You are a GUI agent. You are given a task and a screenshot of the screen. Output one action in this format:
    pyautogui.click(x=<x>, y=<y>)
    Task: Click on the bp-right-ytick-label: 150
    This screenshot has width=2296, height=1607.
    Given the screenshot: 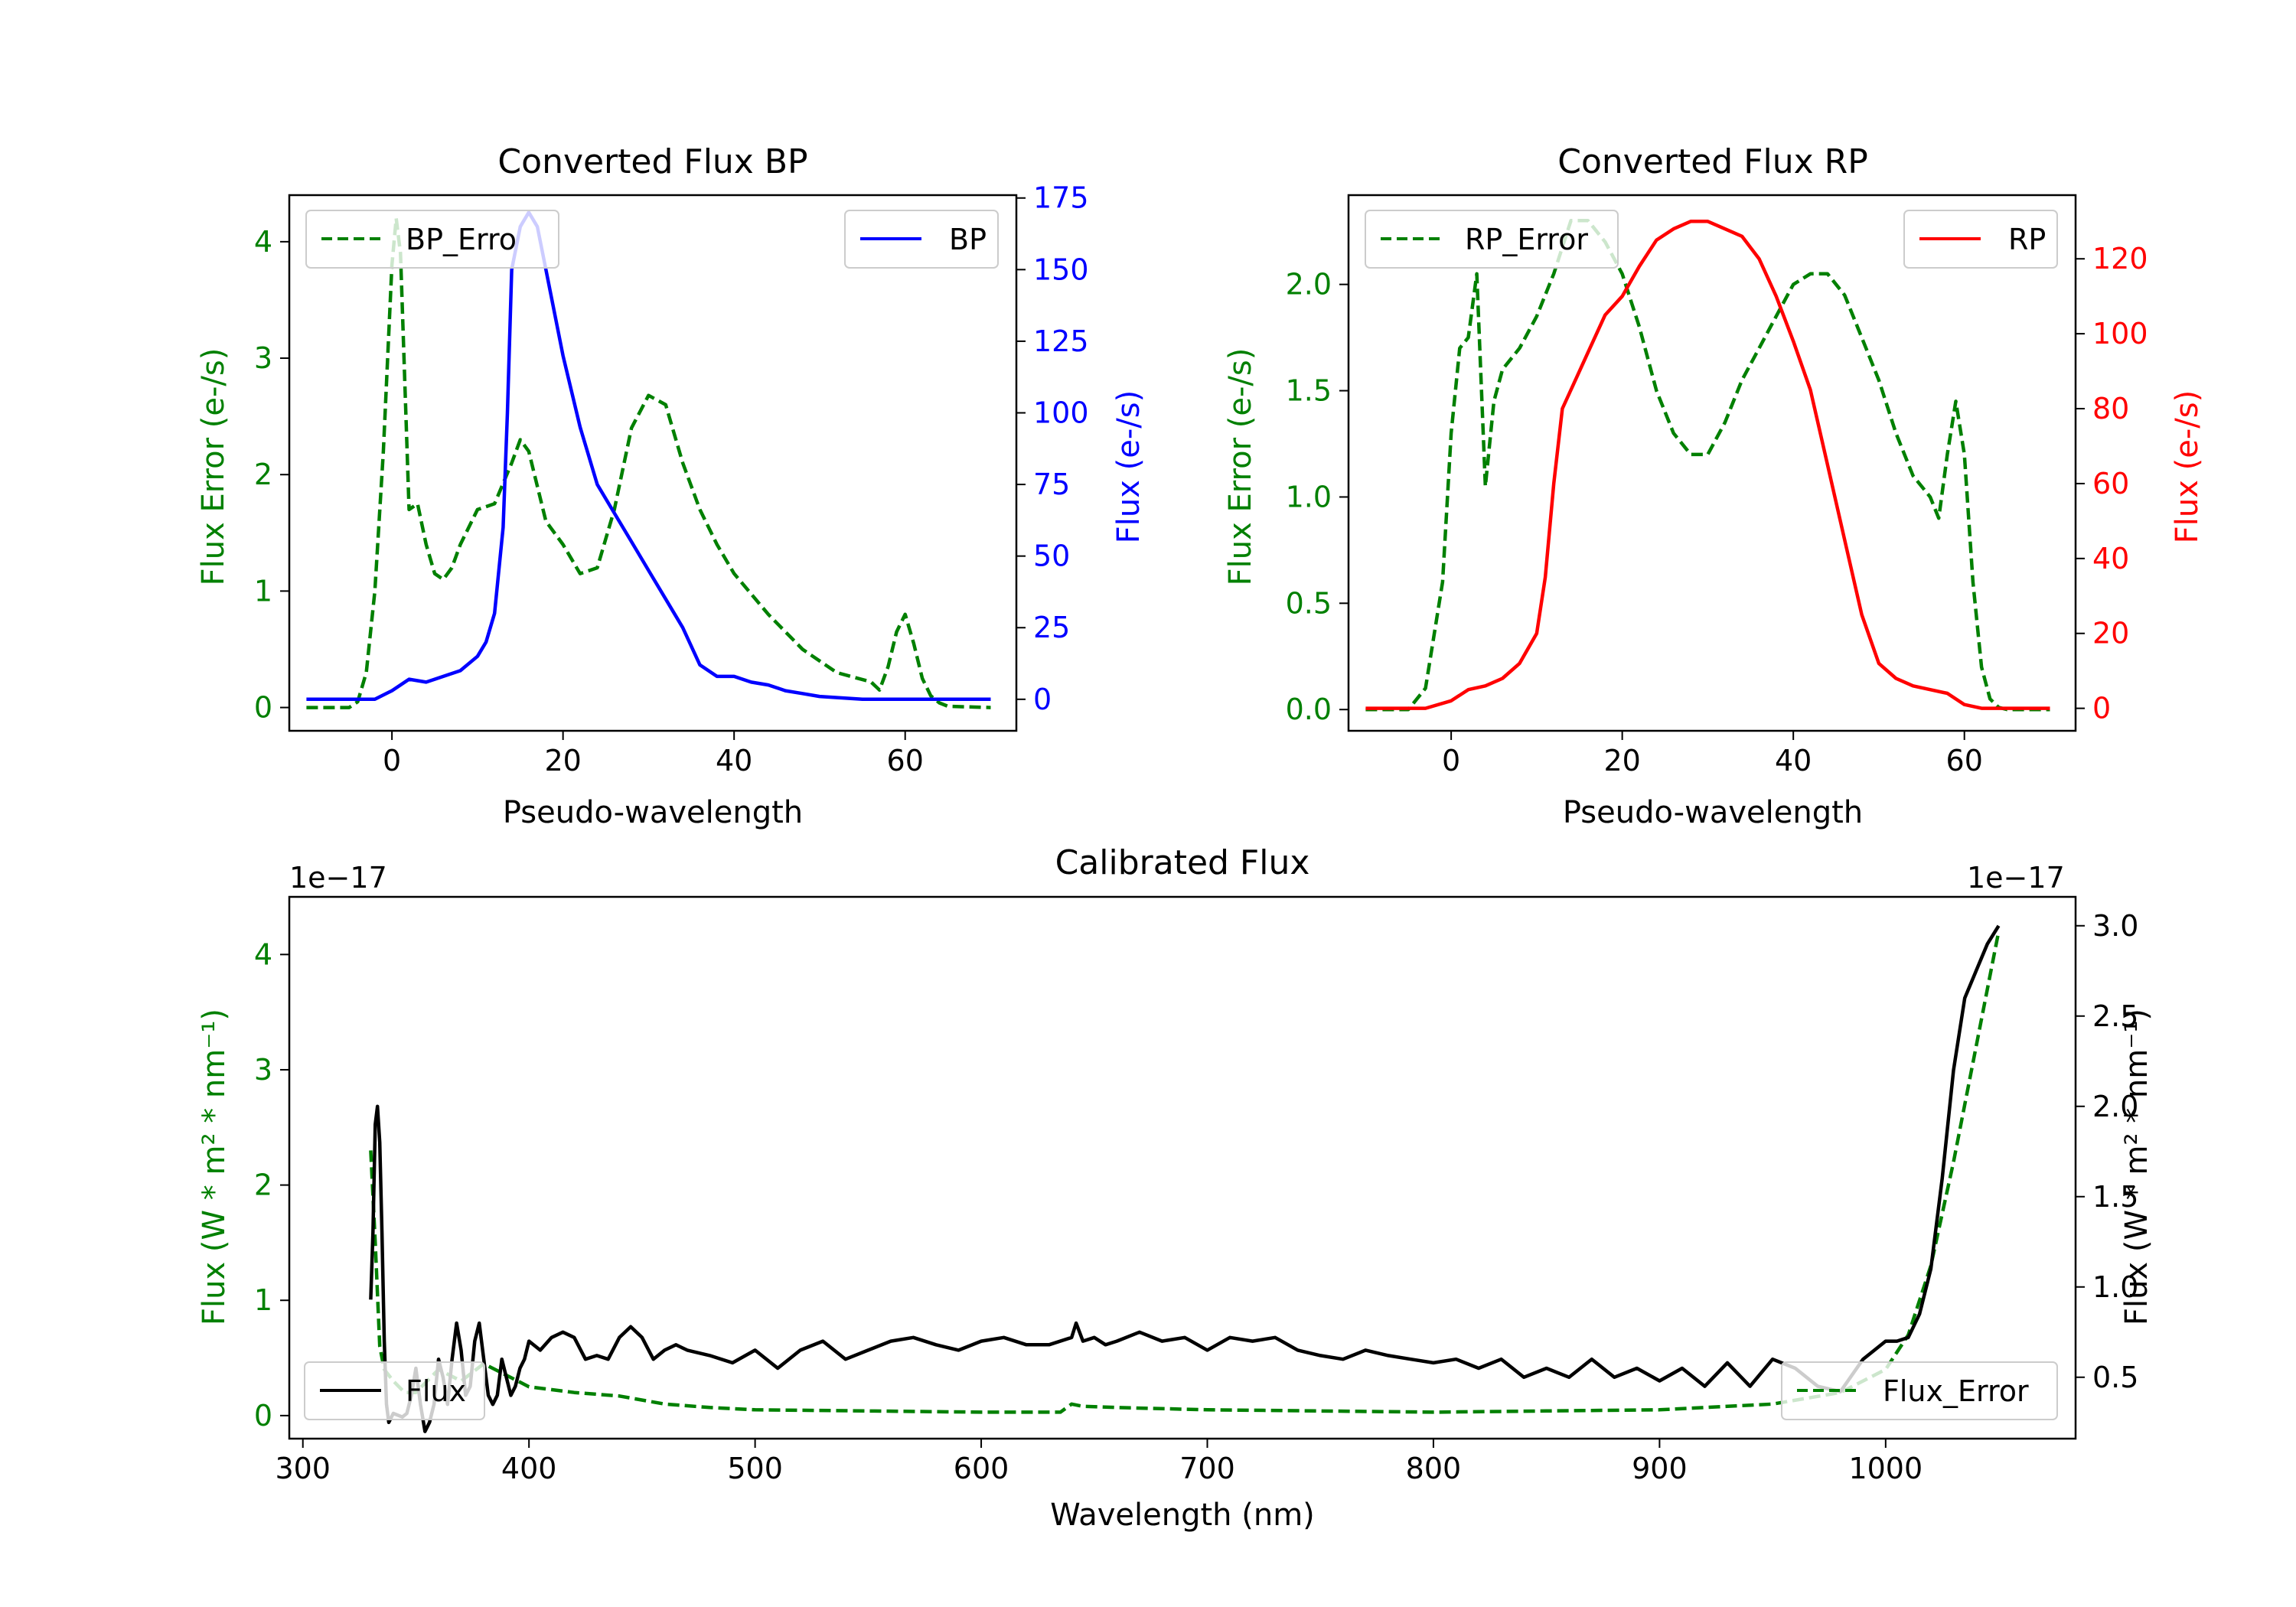 What is the action you would take?
    pyautogui.click(x=1061, y=269)
    